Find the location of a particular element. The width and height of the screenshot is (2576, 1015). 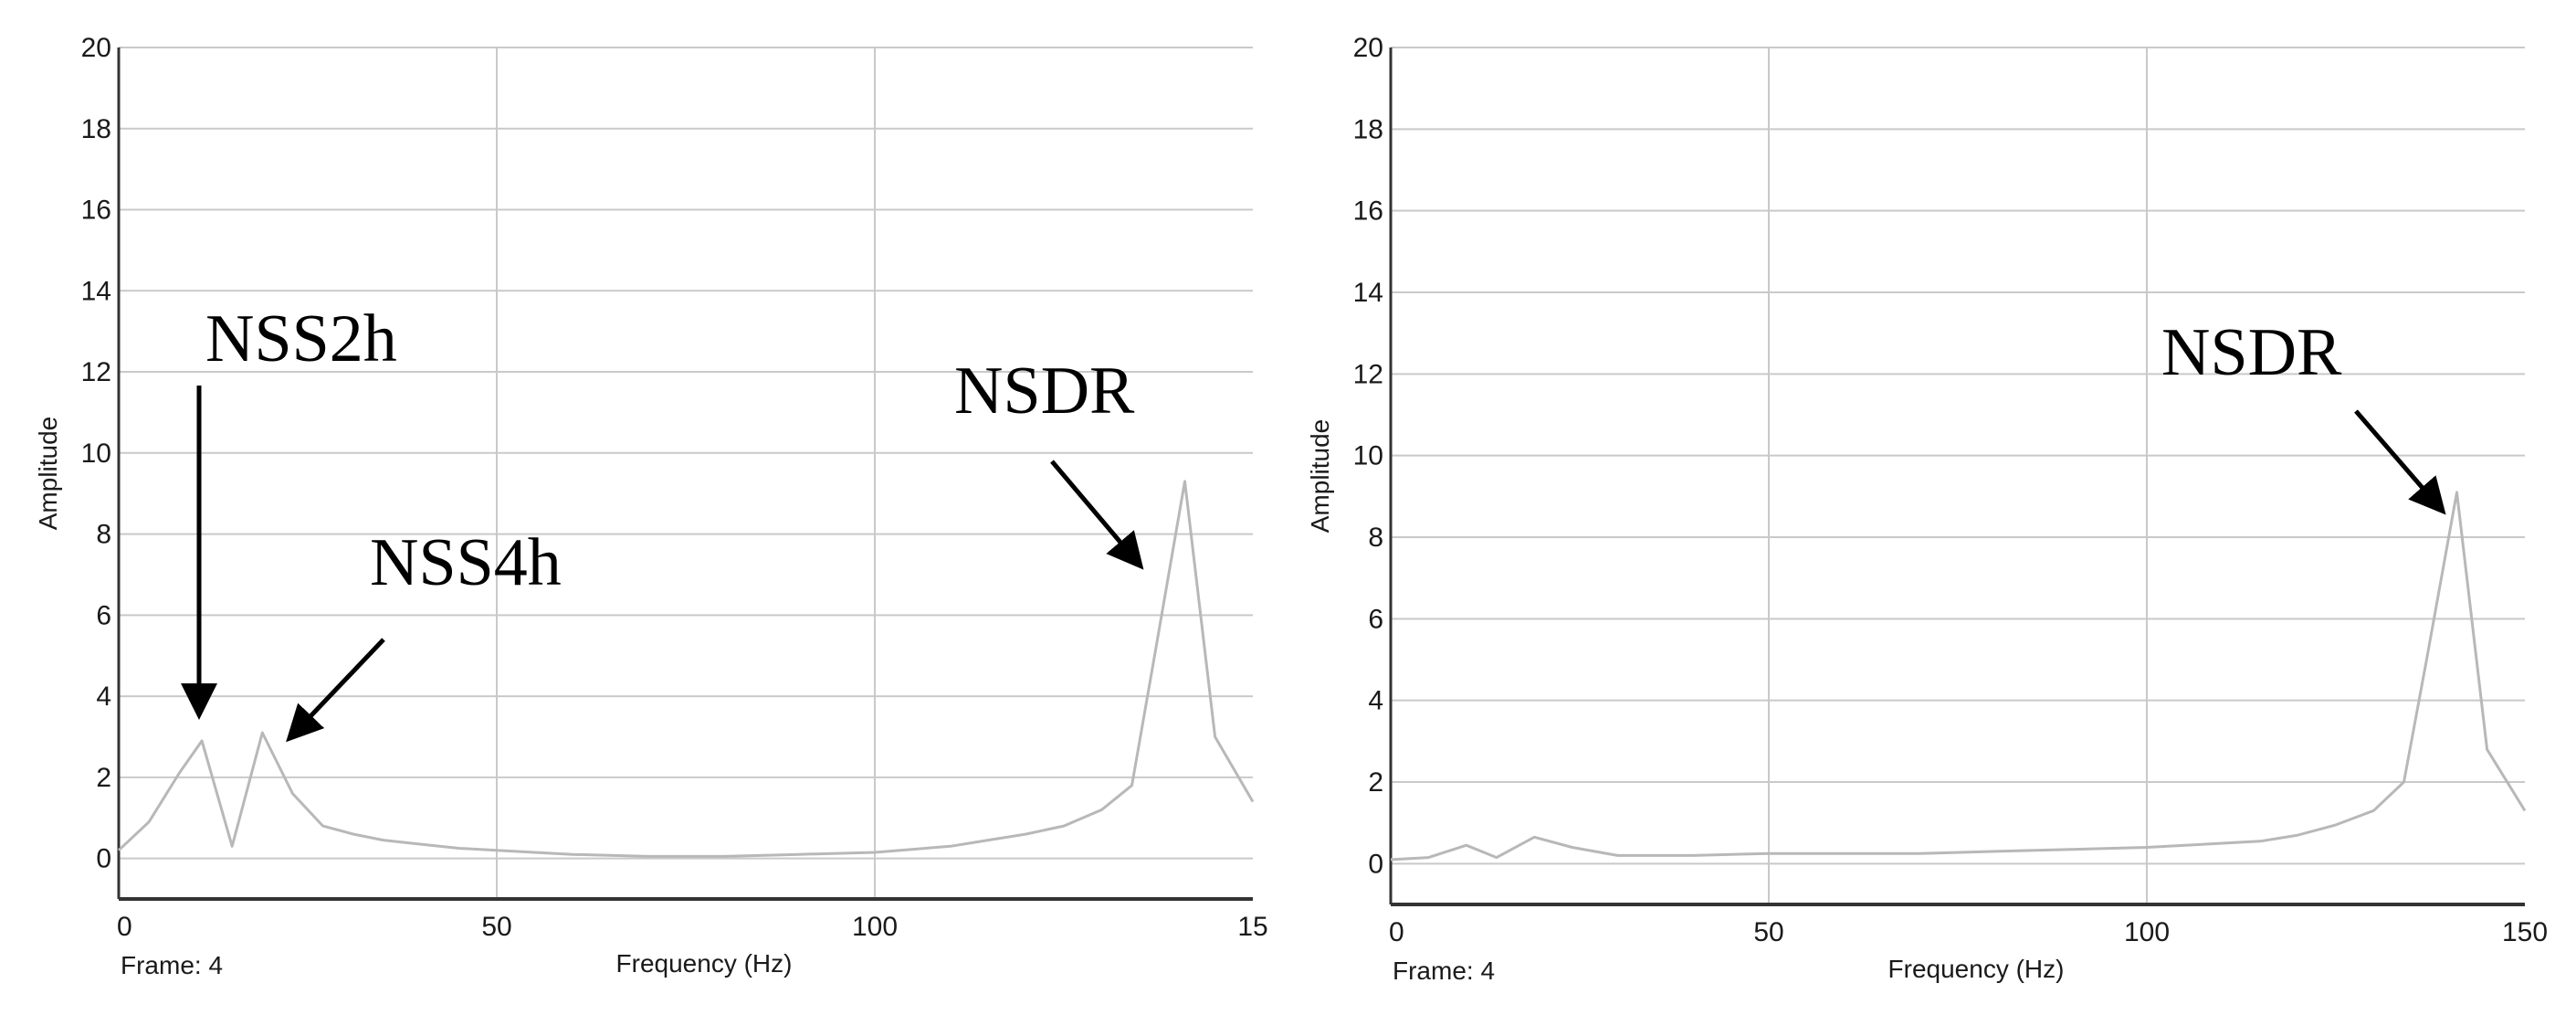

x-tick-label: 150 is located at coordinates (2525, 932).